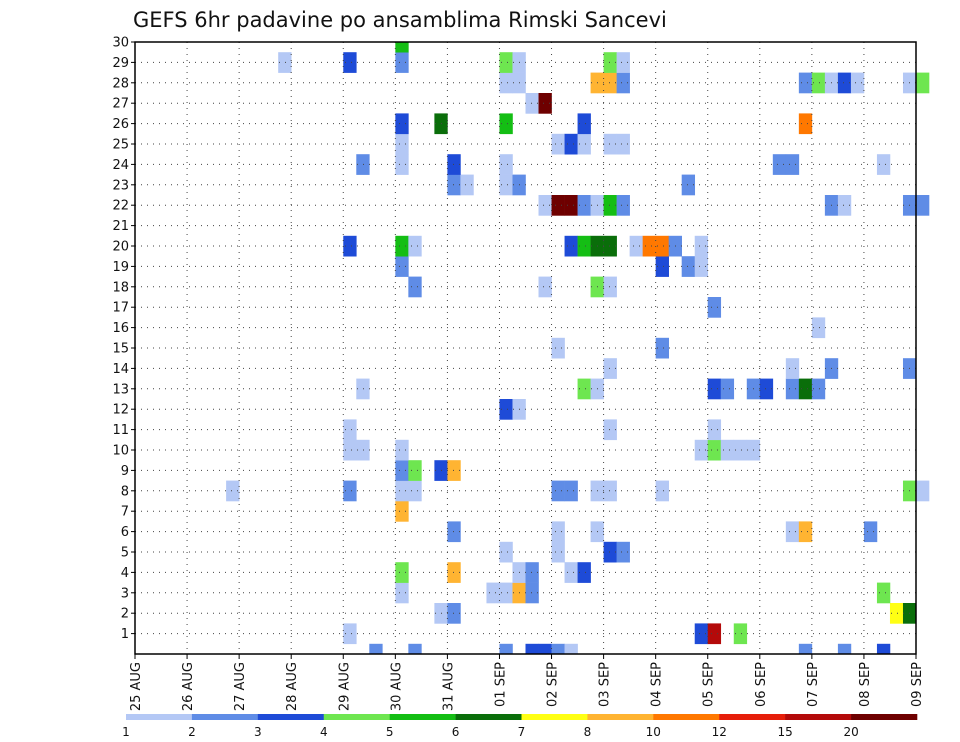 The height and width of the screenshot is (742, 960). I want to click on x-tick-label-11: 05 SEP, so click(709, 684).